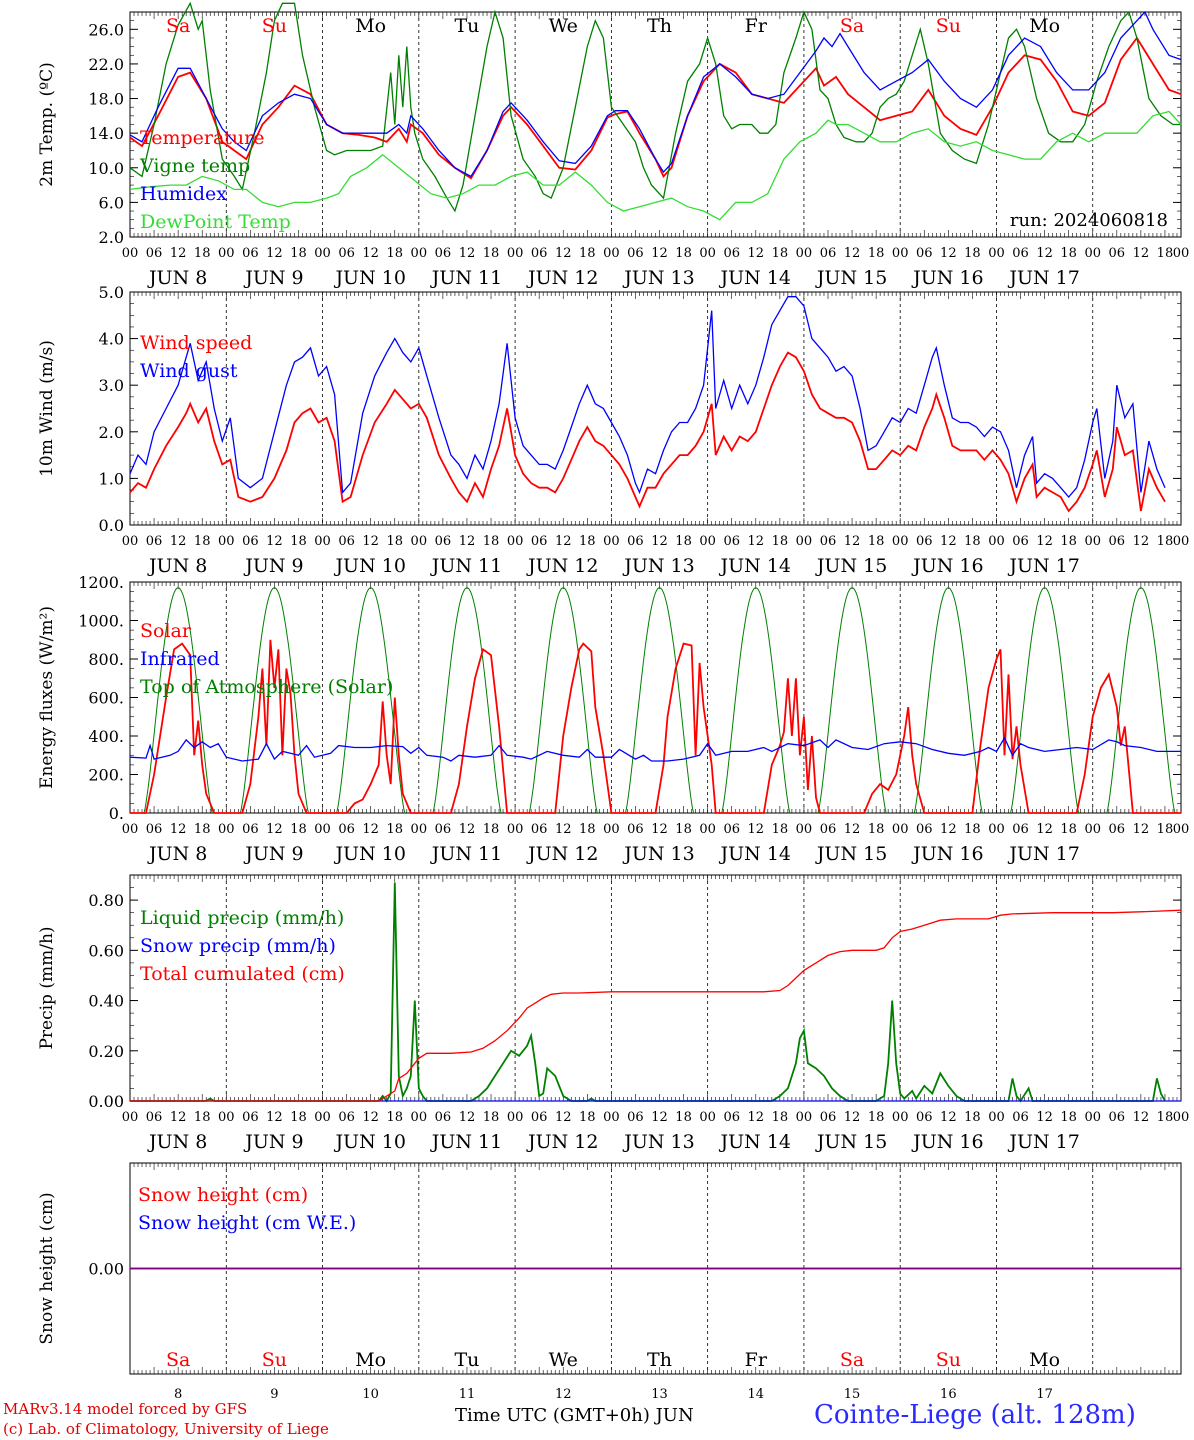 The height and width of the screenshot is (1440, 1194). Describe the element at coordinates (274, 26) in the screenshot. I see `weekday-label-top: Su` at that location.